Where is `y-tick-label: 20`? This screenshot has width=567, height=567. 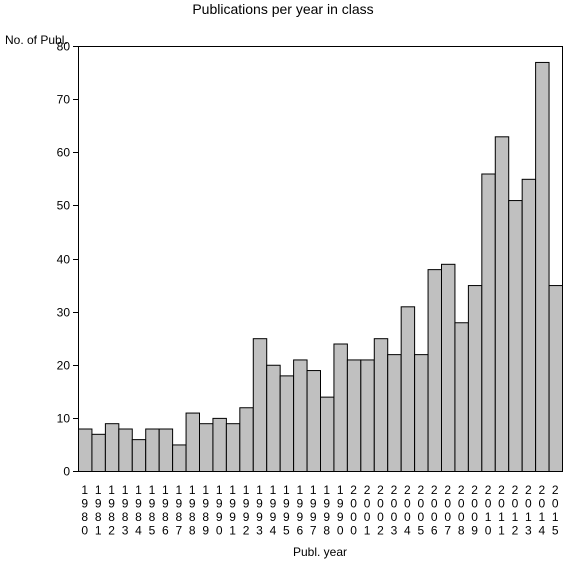 y-tick-label: 20 is located at coordinates (64, 366).